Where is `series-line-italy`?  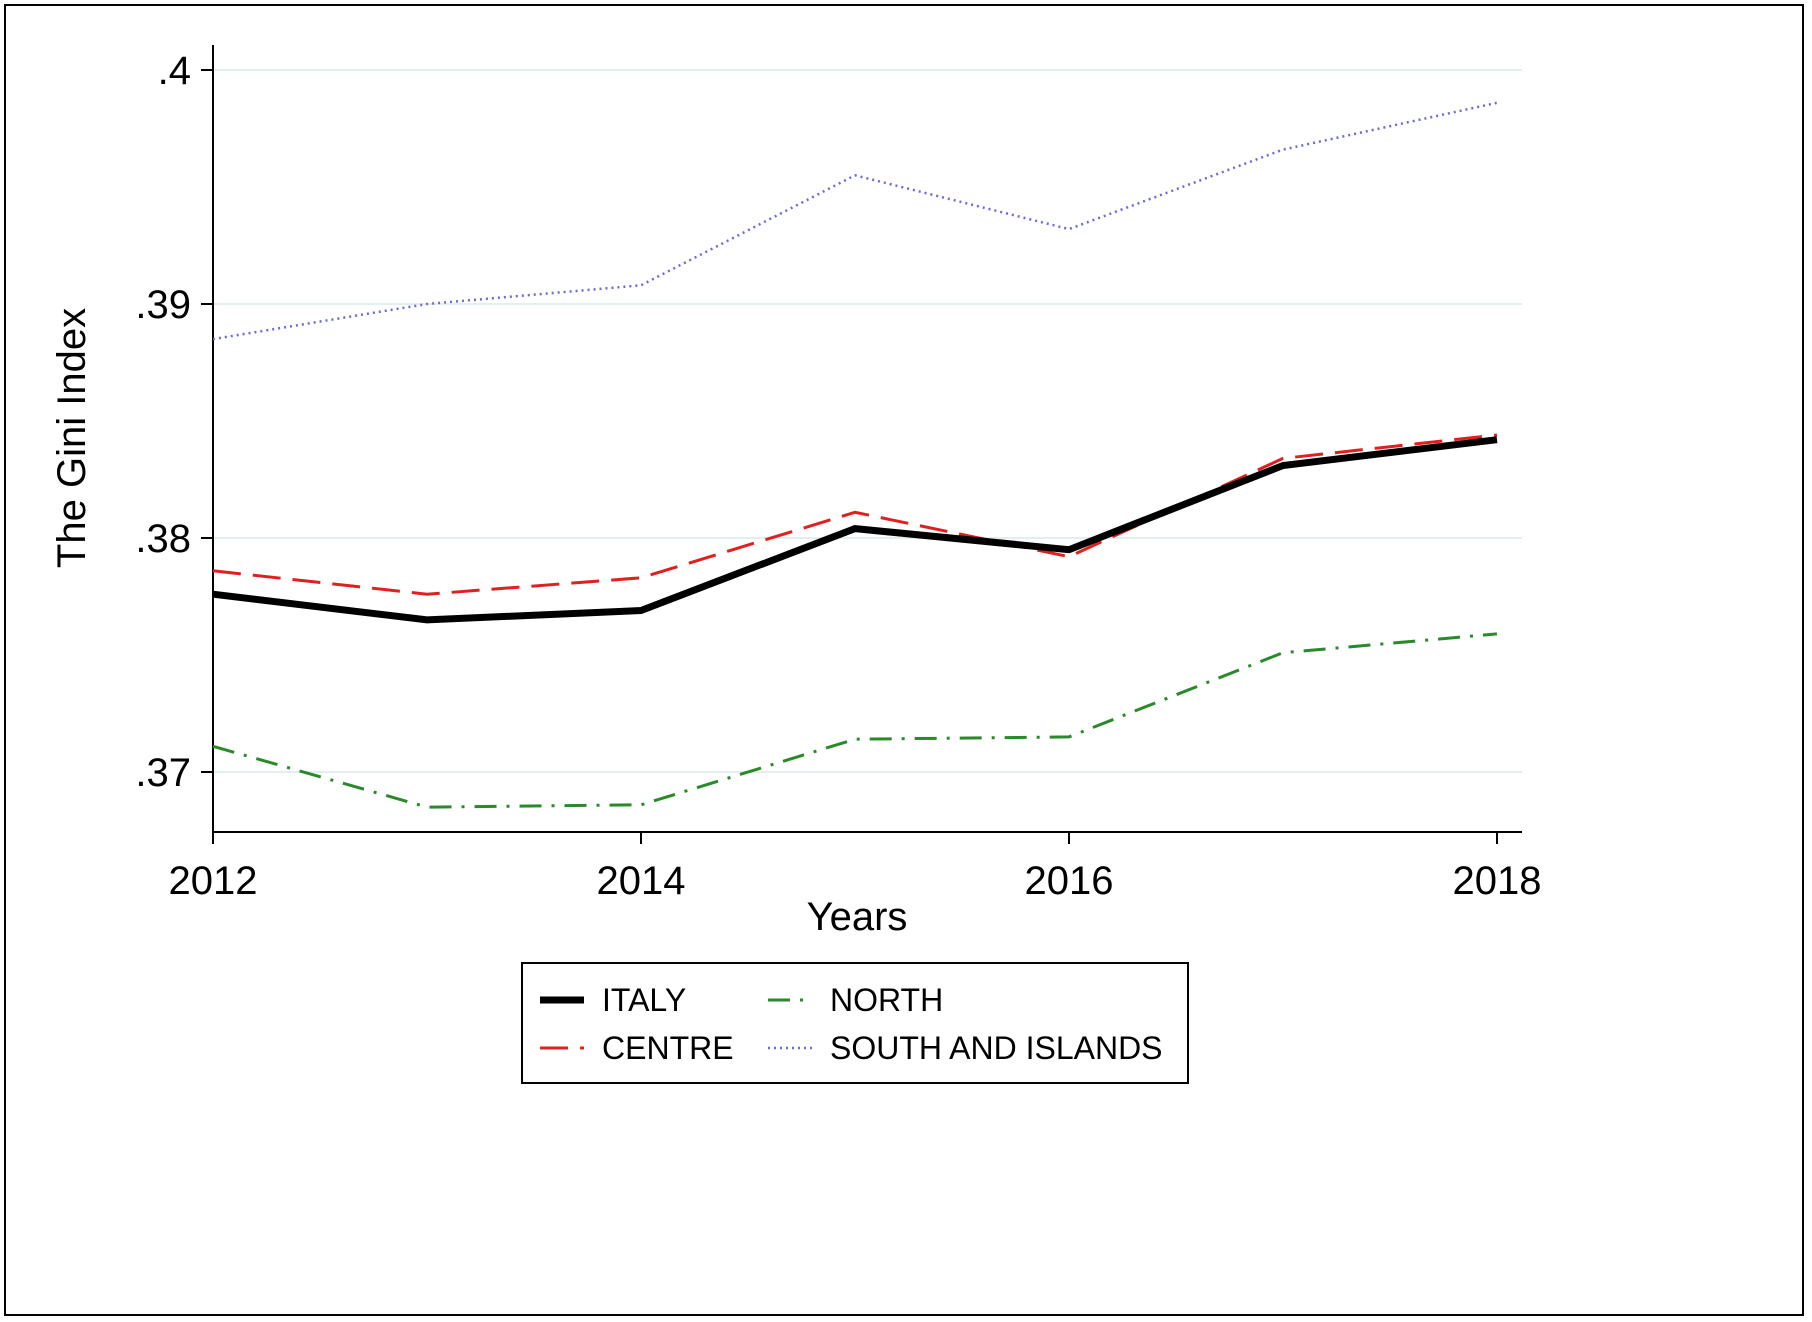
series-line-italy is located at coordinates (855, 530).